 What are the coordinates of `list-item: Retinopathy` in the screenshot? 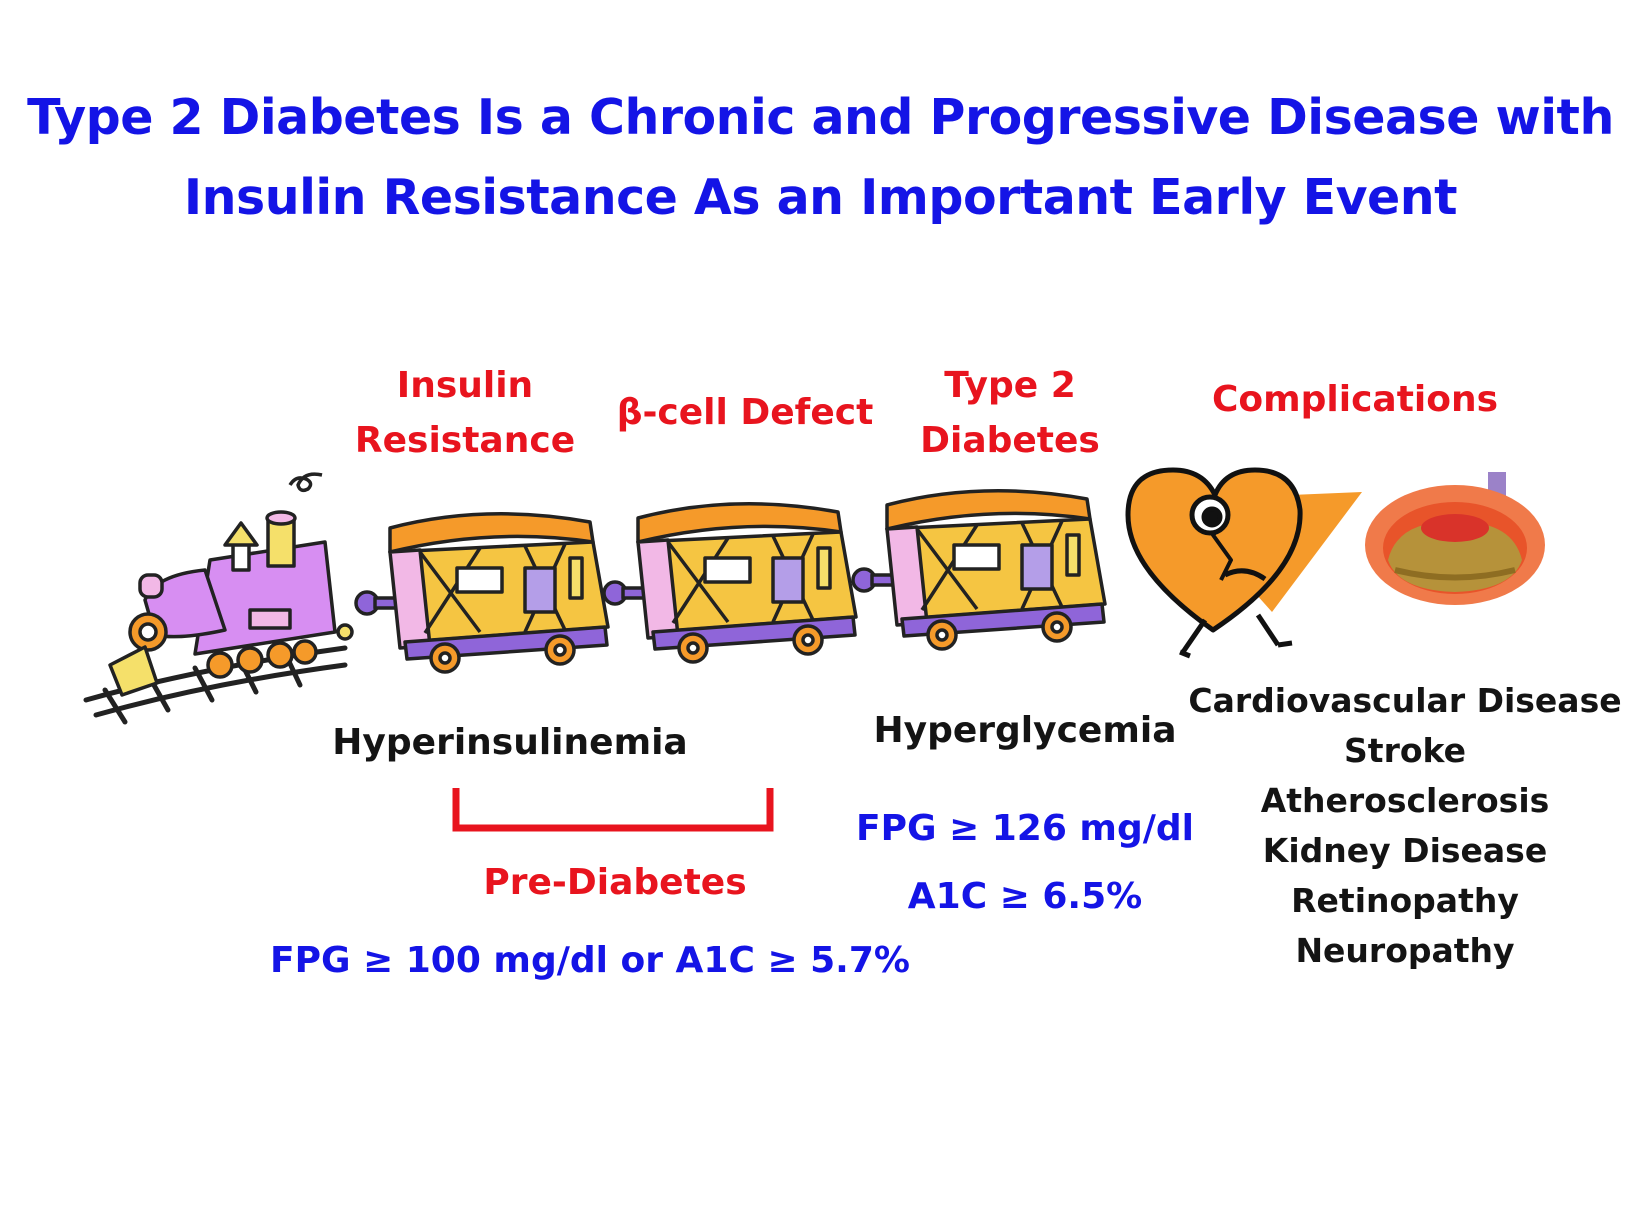 It's located at (1405, 900).